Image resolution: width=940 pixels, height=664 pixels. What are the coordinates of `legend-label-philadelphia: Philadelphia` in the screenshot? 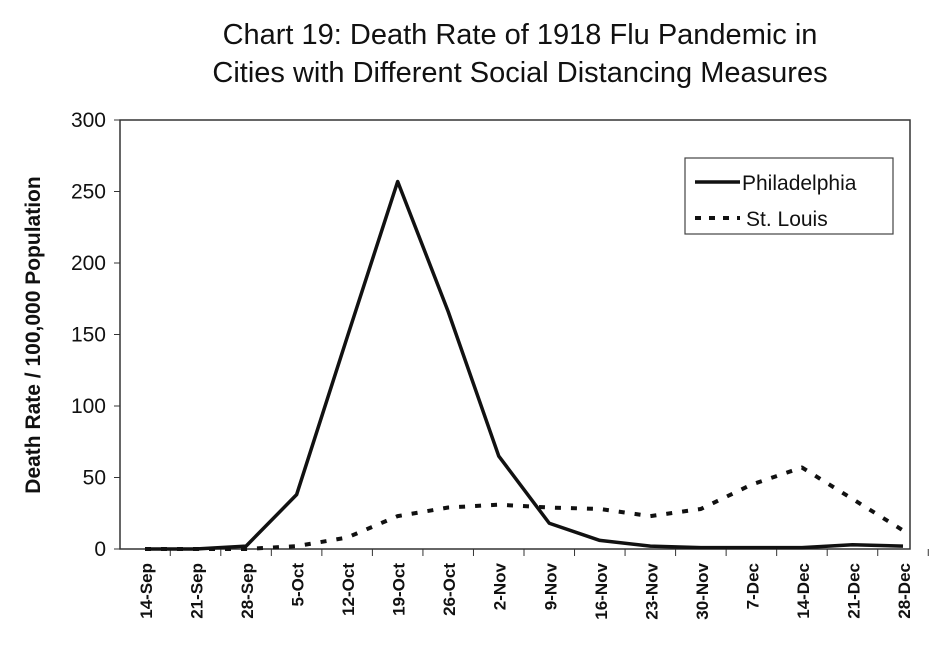 It's located at (799, 183).